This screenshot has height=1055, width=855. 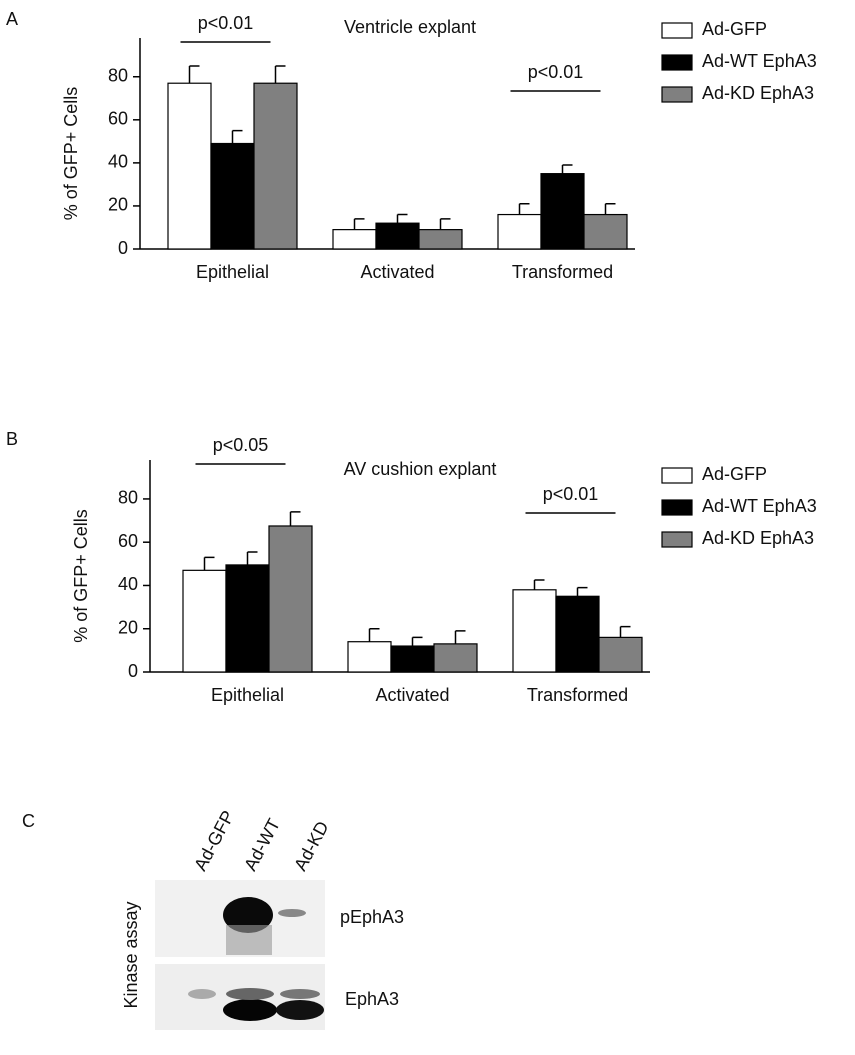 I want to click on panel-label: B, so click(x=12, y=439).